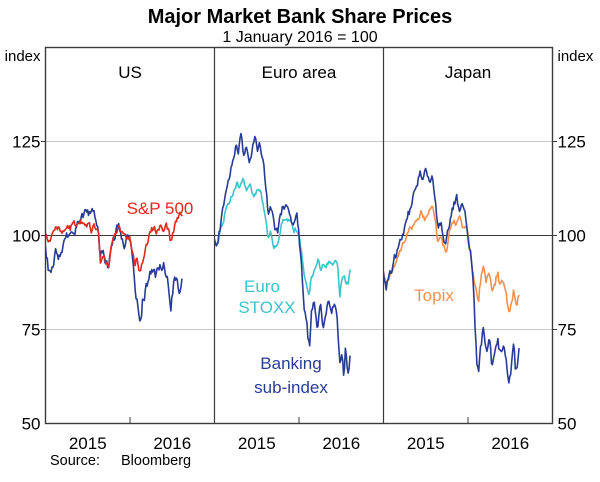 This screenshot has width=600, height=482. I want to click on series-label-euro_stoxx-0: Euro, so click(262, 286).